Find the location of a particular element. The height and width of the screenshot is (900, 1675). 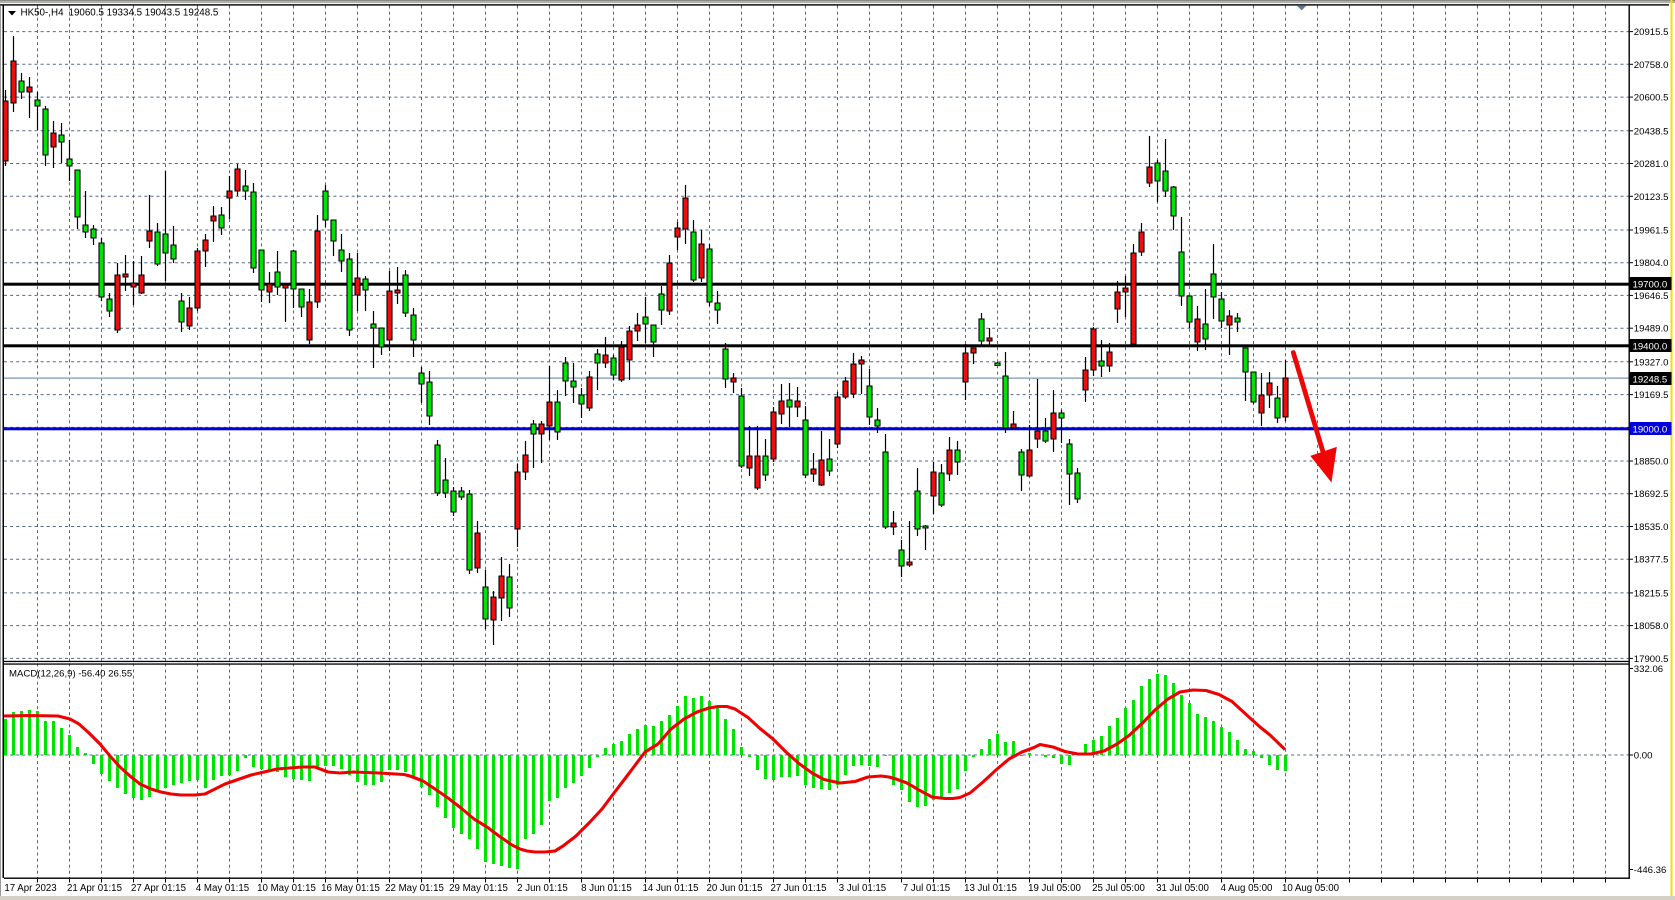

svg-text: 19700.0 is located at coordinates (1650, 285).